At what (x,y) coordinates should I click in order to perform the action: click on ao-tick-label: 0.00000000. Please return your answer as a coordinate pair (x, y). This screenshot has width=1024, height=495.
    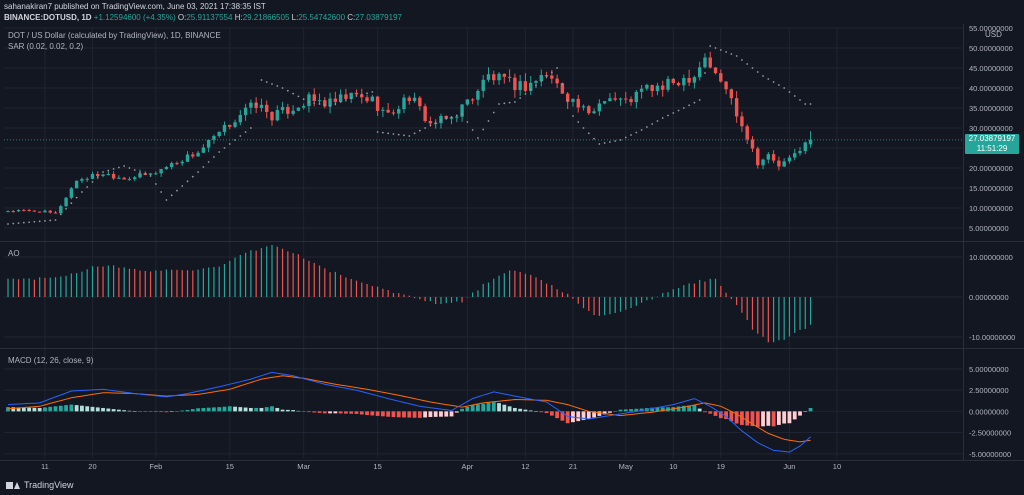
    Looking at the image, I should click on (989, 297).